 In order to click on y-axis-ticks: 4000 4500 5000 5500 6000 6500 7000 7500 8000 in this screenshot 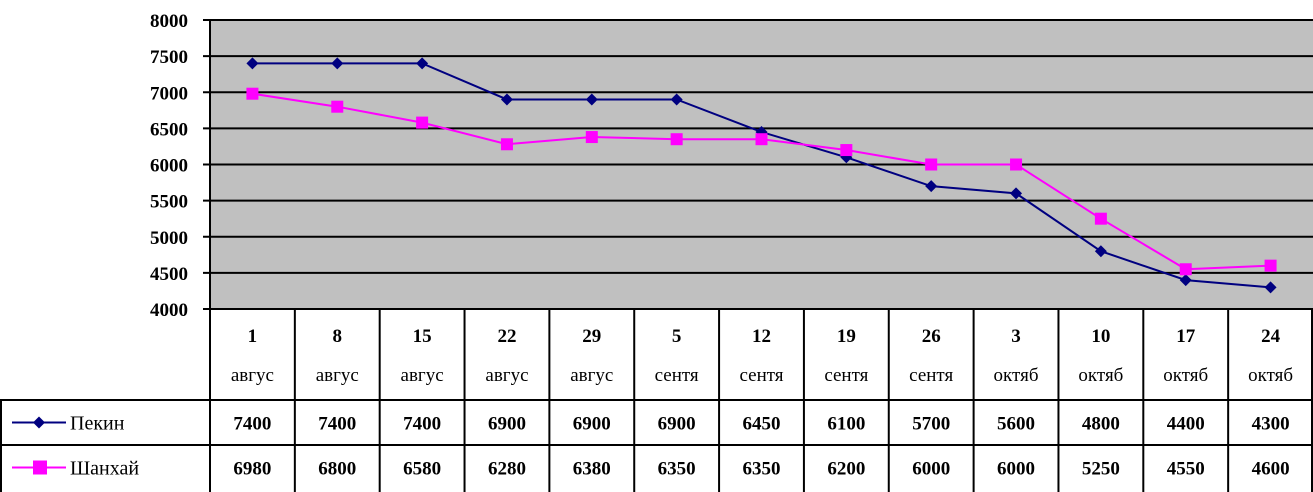, I will do `click(169, 166)`.